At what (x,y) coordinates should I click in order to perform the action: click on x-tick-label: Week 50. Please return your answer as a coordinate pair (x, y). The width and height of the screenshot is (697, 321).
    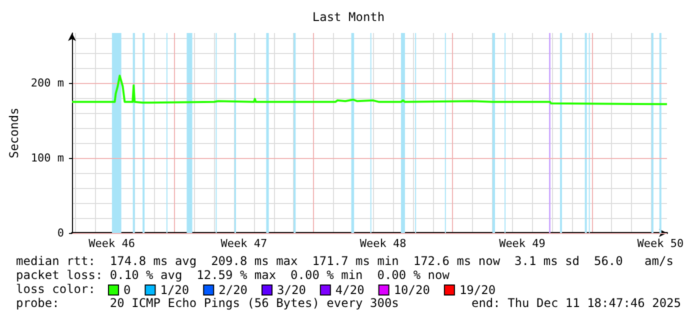
    Looking at the image, I should click on (660, 243).